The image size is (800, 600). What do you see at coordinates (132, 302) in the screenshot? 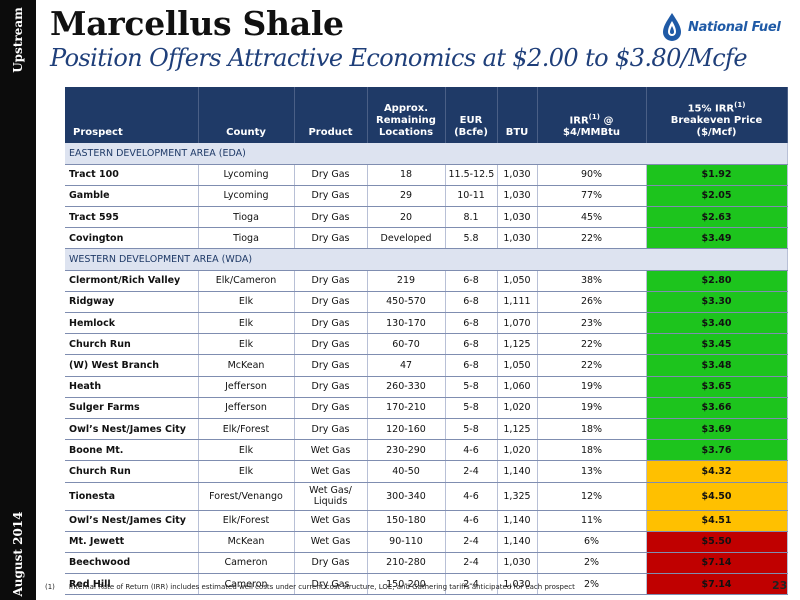
I see `cell-prospect: Ridgway` at bounding box center [132, 302].